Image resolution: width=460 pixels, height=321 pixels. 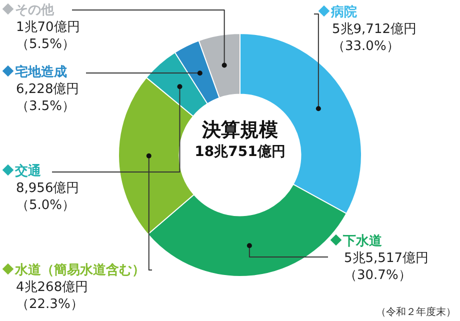 I want to click on text: （令和２年度末）, so click(x=416, y=312).